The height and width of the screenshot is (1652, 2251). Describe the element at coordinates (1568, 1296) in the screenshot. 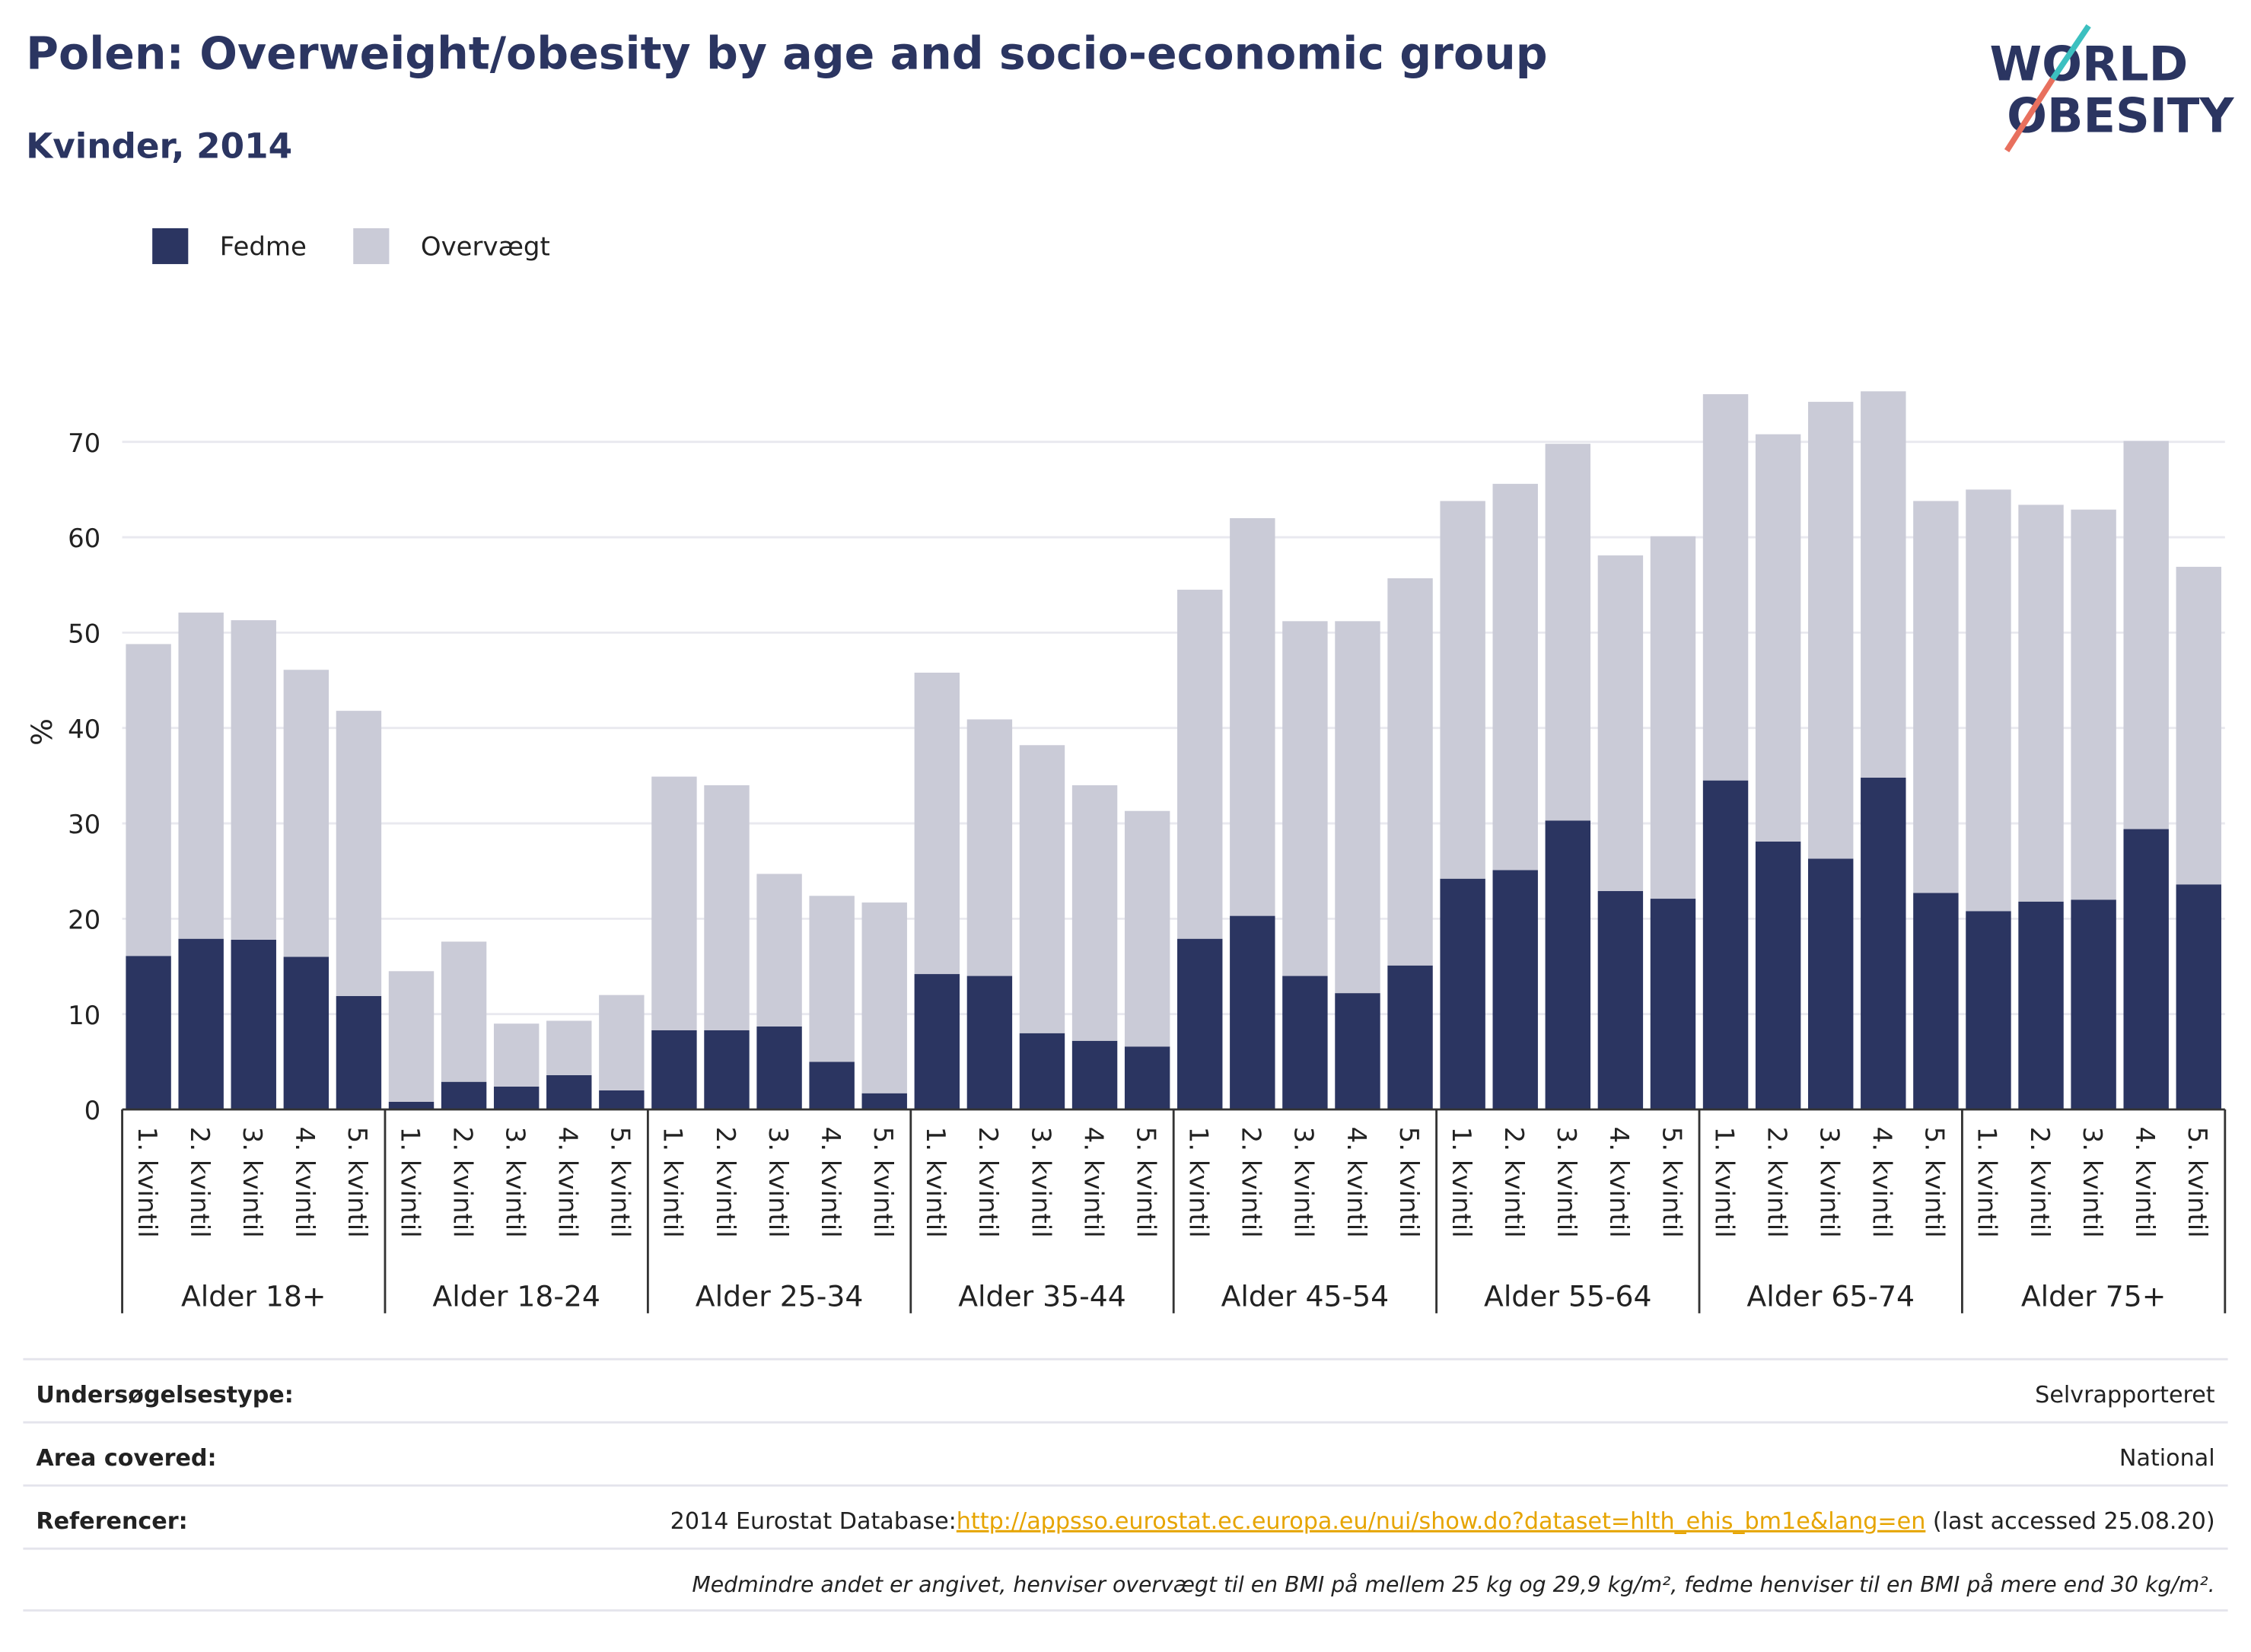

I see `group-label: Alder 55-64` at that location.